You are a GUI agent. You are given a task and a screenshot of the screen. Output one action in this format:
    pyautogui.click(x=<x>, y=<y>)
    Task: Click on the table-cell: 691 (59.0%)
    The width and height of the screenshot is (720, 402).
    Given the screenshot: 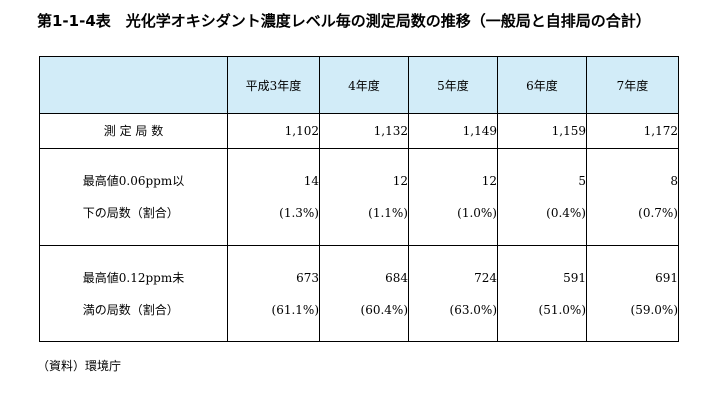 What is the action you would take?
    pyautogui.click(x=632, y=293)
    